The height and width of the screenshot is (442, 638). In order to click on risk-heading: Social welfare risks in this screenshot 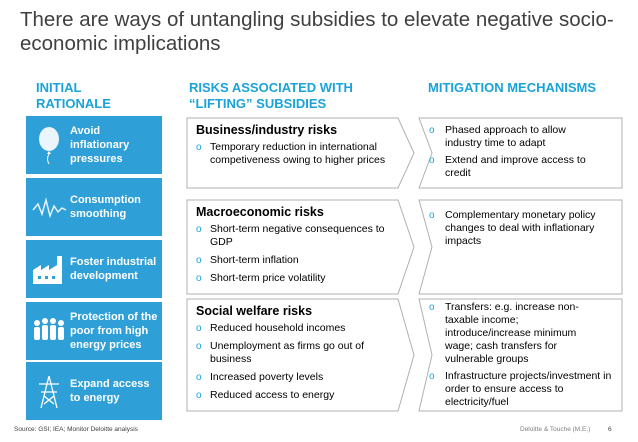, I will do `click(254, 311)`.